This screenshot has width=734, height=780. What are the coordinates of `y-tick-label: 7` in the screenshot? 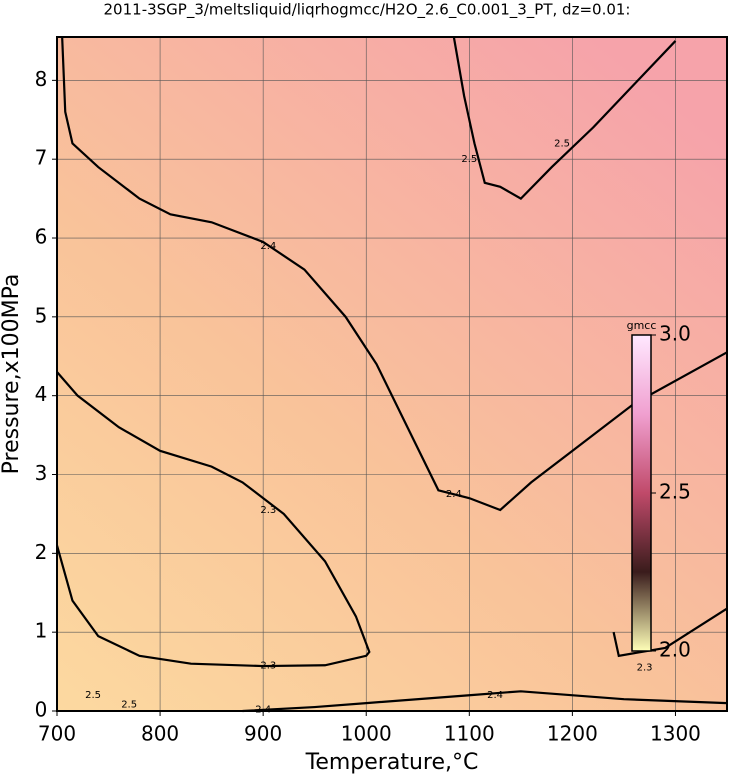 It's located at (41, 158).